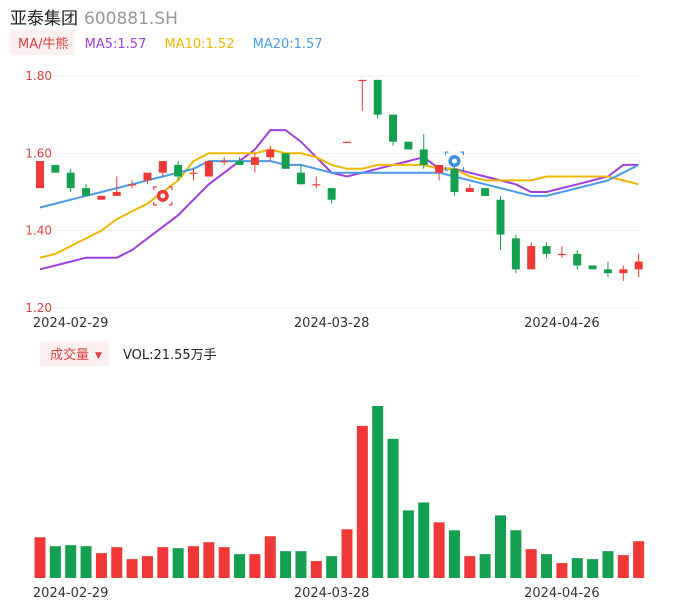  Describe the element at coordinates (332, 593) in the screenshot. I see `date-tick-label: 2024-03-28` at that location.